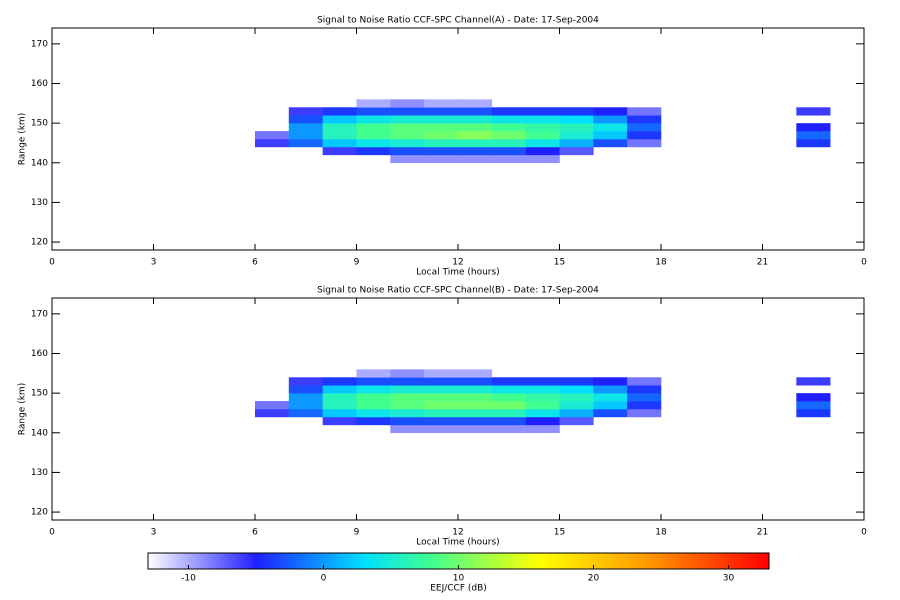 The width and height of the screenshot is (900, 600). What do you see at coordinates (188, 579) in the screenshot?
I see `colorbar-tick-label: -10` at bounding box center [188, 579].